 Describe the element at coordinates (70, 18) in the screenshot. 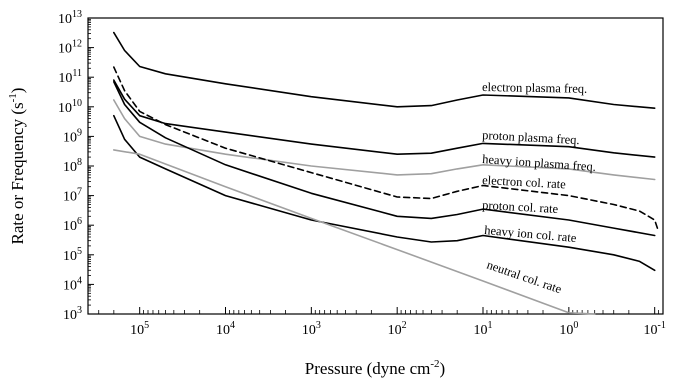

I see `y-tick-label: 10¹³` at that location.